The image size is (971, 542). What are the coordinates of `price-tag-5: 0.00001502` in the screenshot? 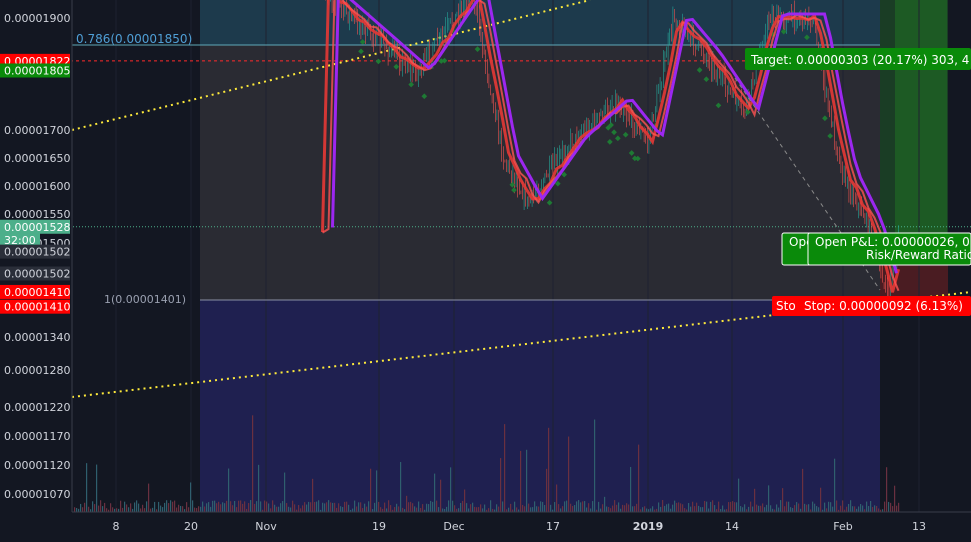 It's located at (37, 274).